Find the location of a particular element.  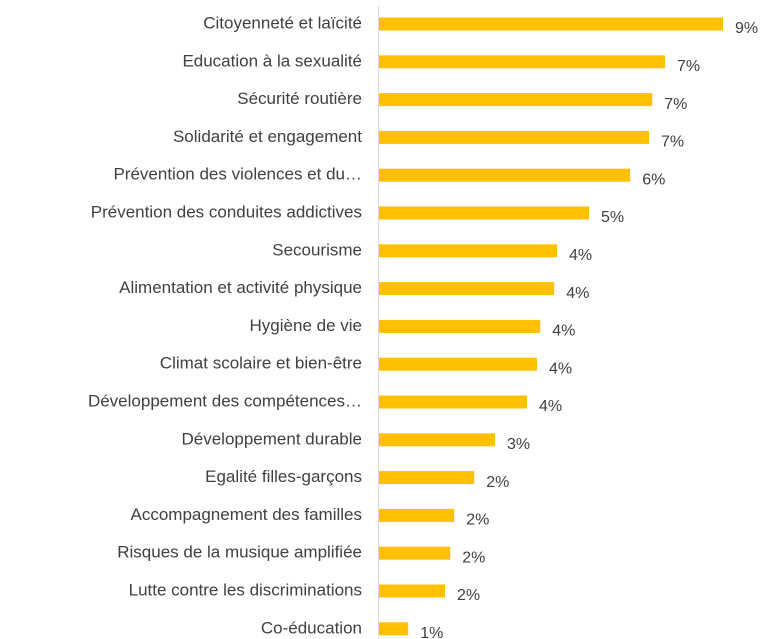

category-label: Accompagnement des familles is located at coordinates (246, 514).